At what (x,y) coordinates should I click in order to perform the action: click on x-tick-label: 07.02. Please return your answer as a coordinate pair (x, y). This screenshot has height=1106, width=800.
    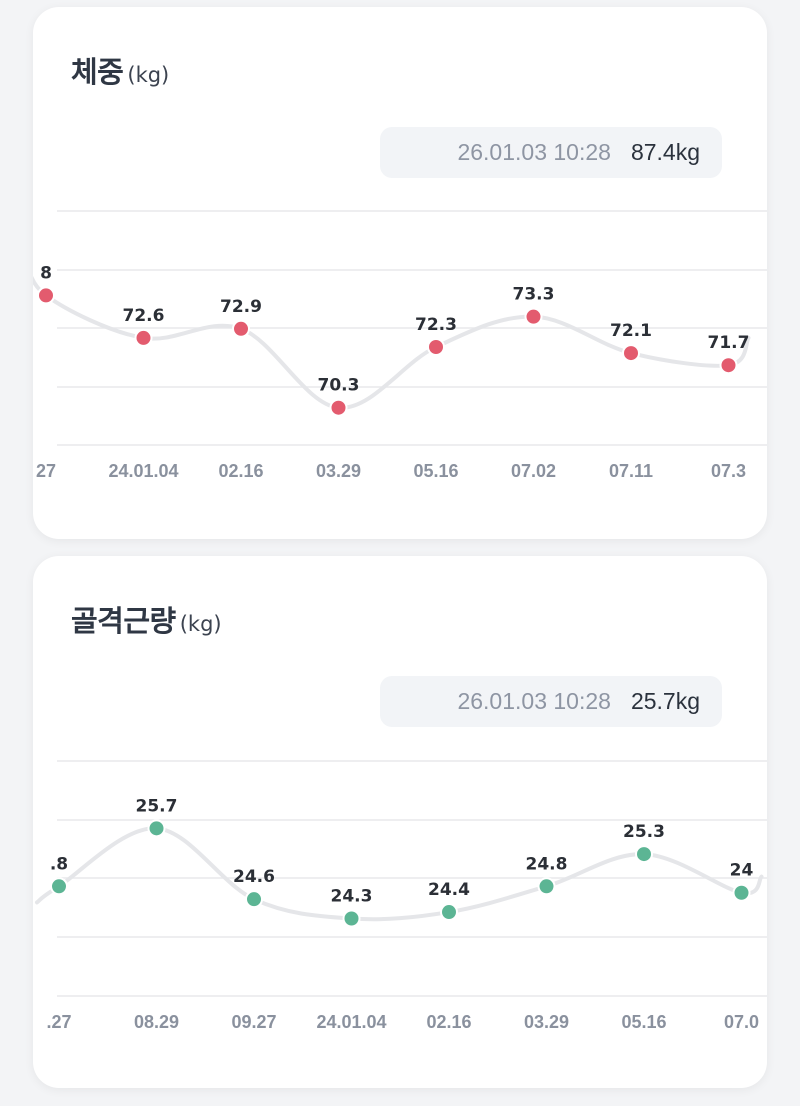
    Looking at the image, I should click on (533, 471).